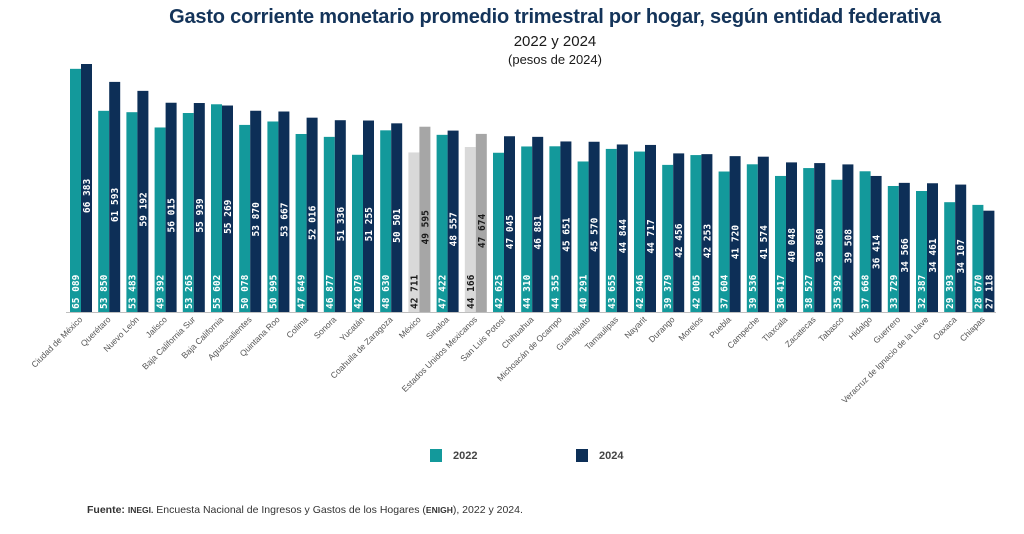 This screenshot has width=1024, height=534. Describe the element at coordinates (499, 291) in the screenshot. I see `data-label-2022: 42 625` at that location.